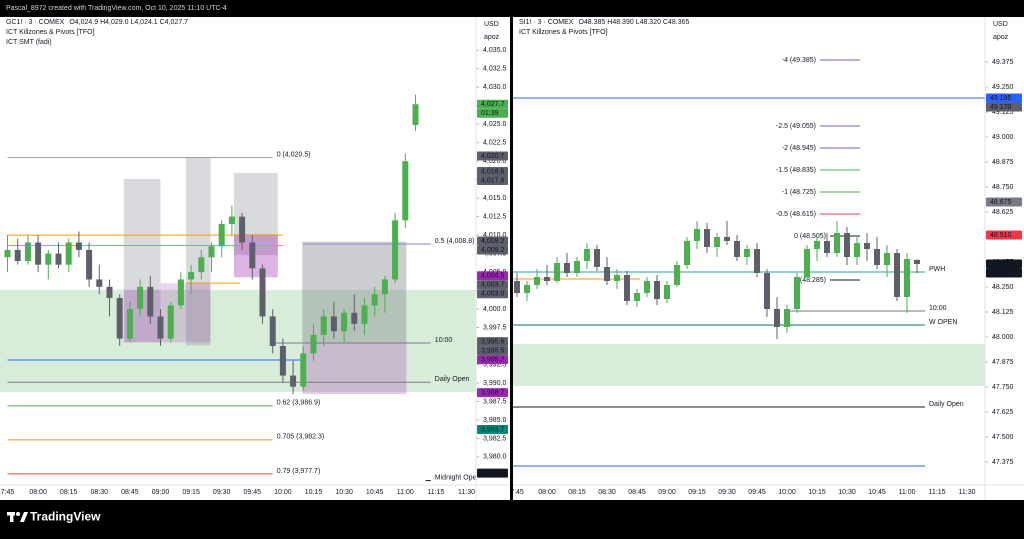 This screenshot has width=1024, height=539. I want to click on x-tick-label: 09:45, so click(757, 492).